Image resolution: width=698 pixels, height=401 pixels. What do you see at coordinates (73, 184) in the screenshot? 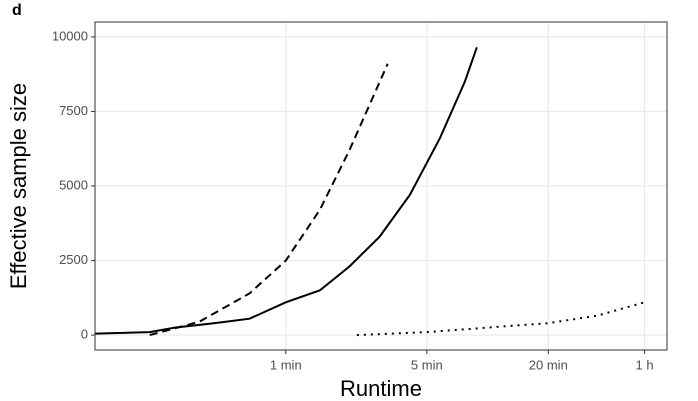
I see `y-tick-label: 5000` at bounding box center [73, 184].